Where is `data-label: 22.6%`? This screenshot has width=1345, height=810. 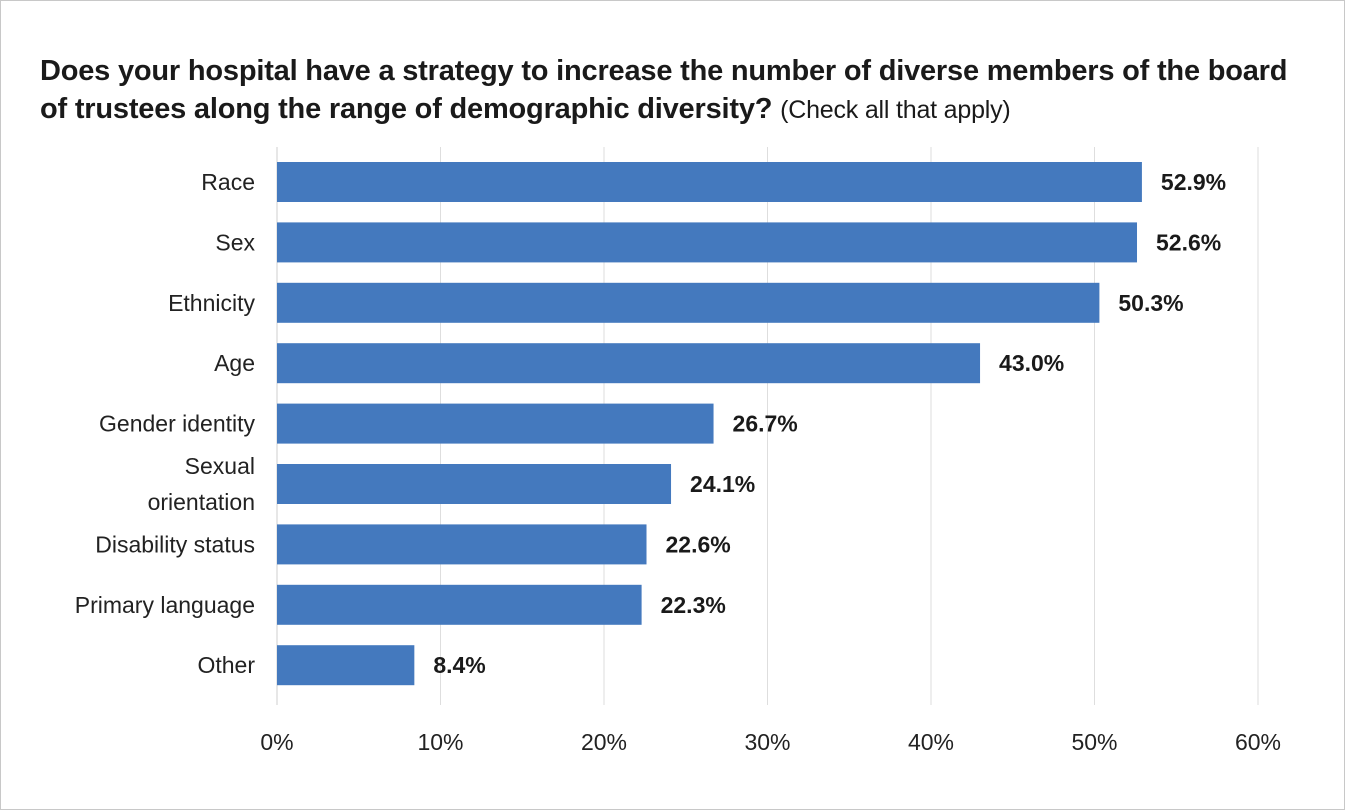
data-label: 22.6% is located at coordinates (698, 544).